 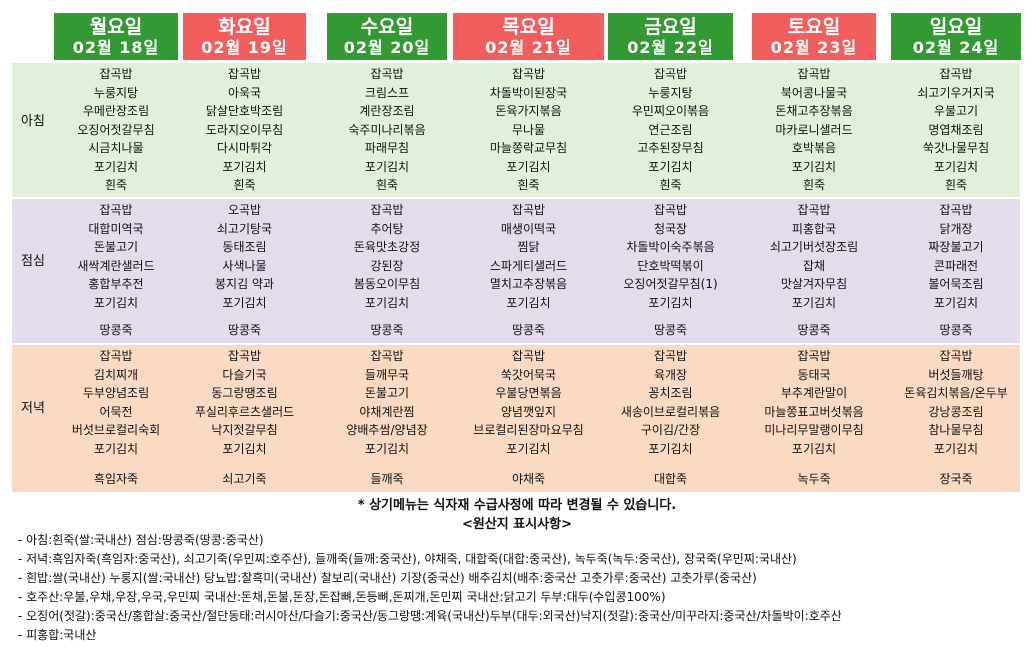 I want to click on lunch-cell-4: 잡곡밥 청국장 차돌박이숙주볶음 단호박떡볶이 오징어젓갈무침(1) 포기김치 땅콩죽, so click(x=670, y=270).